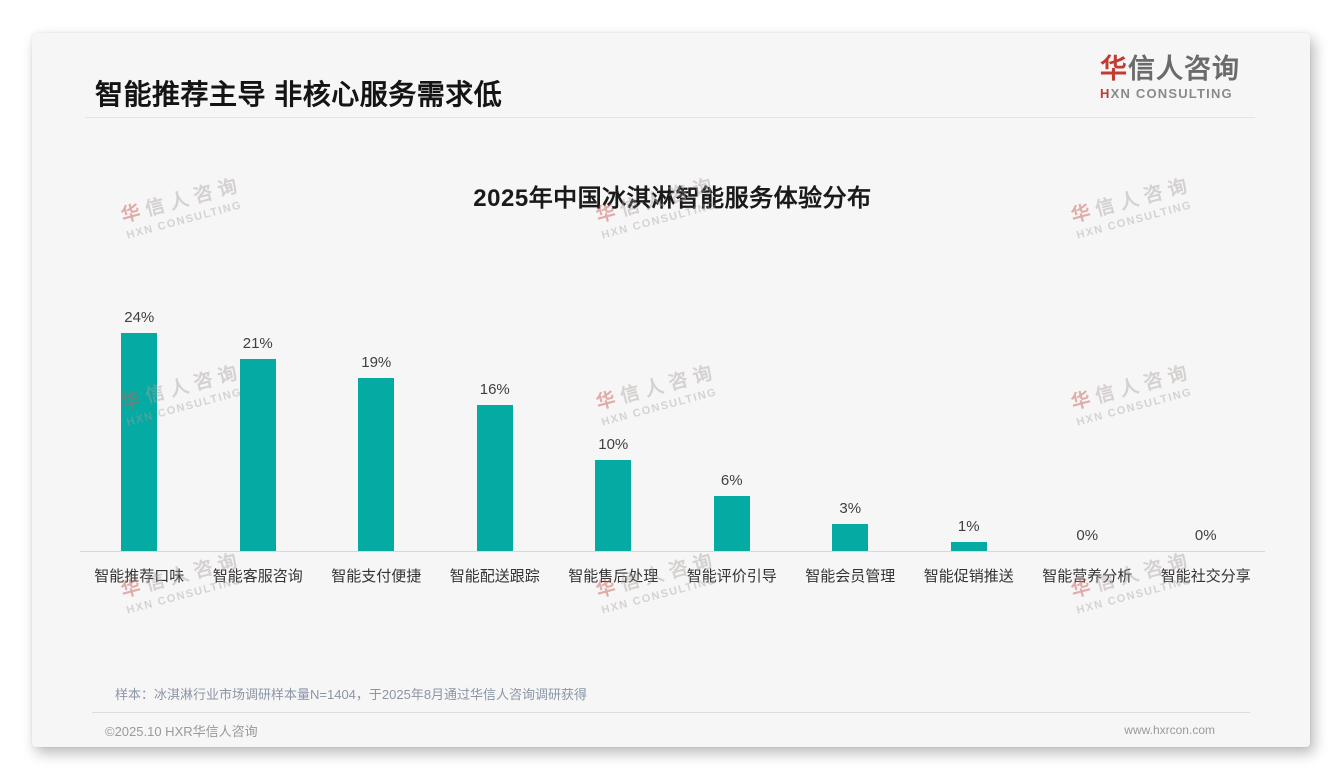  I want to click on bar-value-label: 1%, so click(968, 526).